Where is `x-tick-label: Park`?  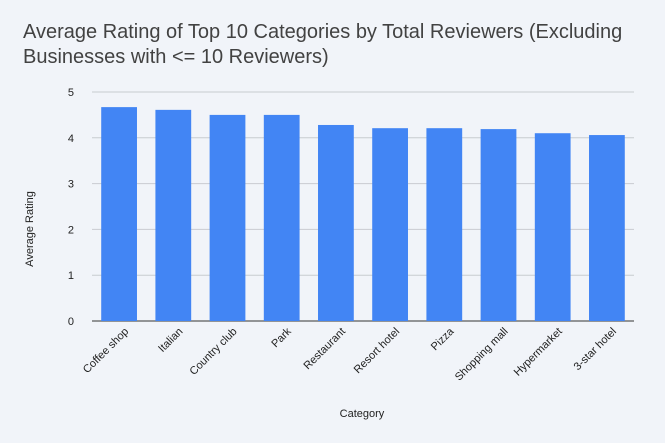 x-tick-label: Park is located at coordinates (281, 337).